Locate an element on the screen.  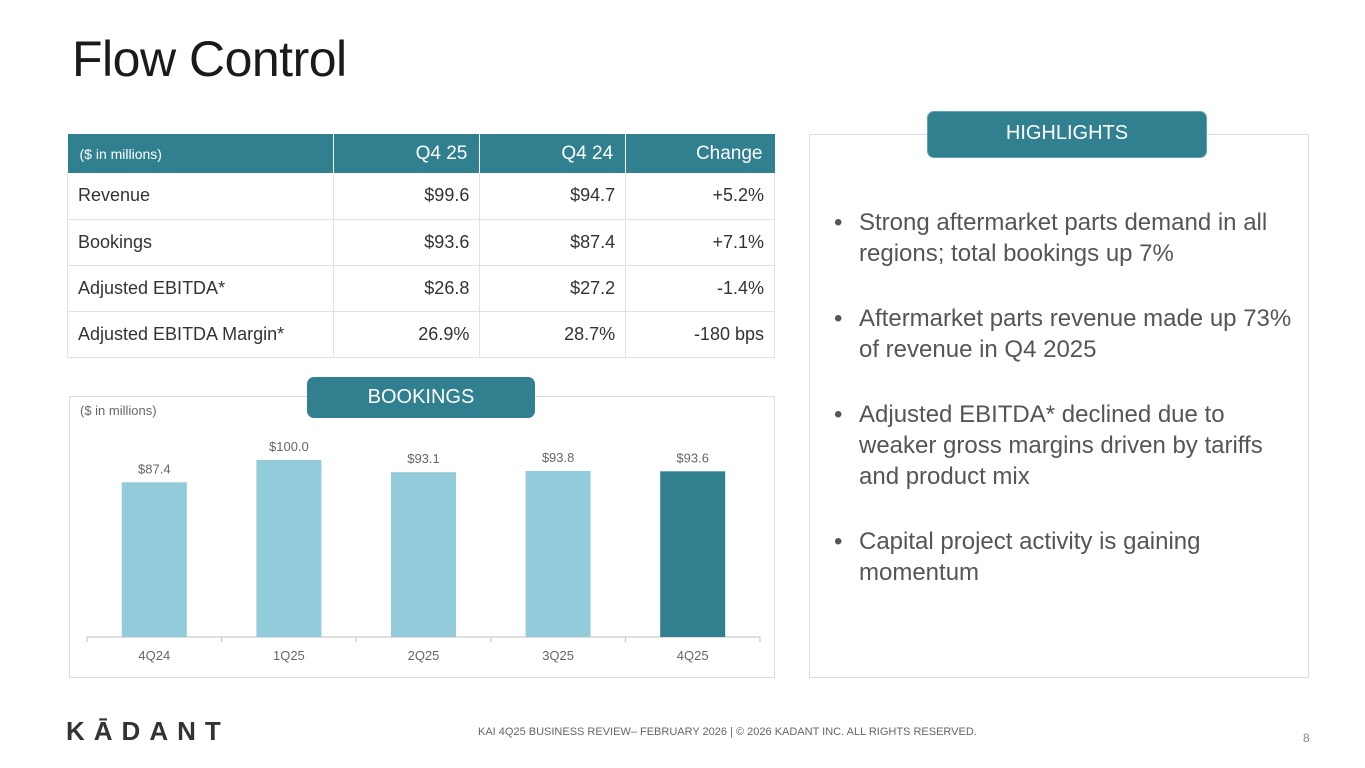
bar-value-label: $87.4 is located at coordinates (154, 468).